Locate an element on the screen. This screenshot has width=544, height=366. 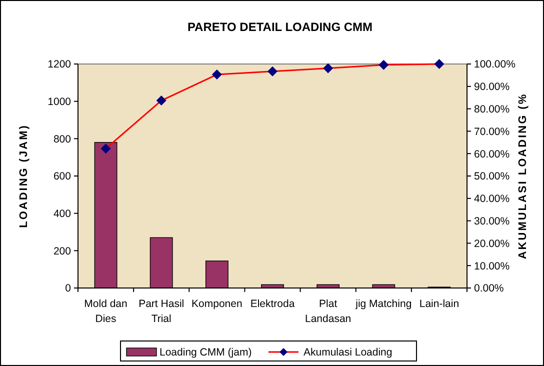
y2-axis-title: AKUMULASI LOADING (% is located at coordinates (523, 176).